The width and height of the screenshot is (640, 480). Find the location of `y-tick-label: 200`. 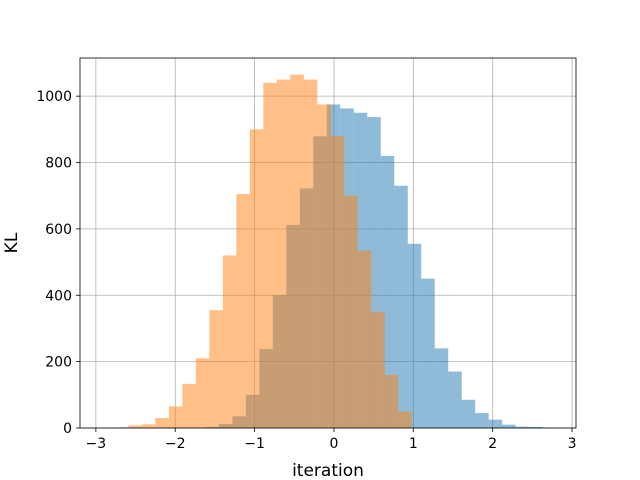

y-tick-label: 200 is located at coordinates (58, 363).